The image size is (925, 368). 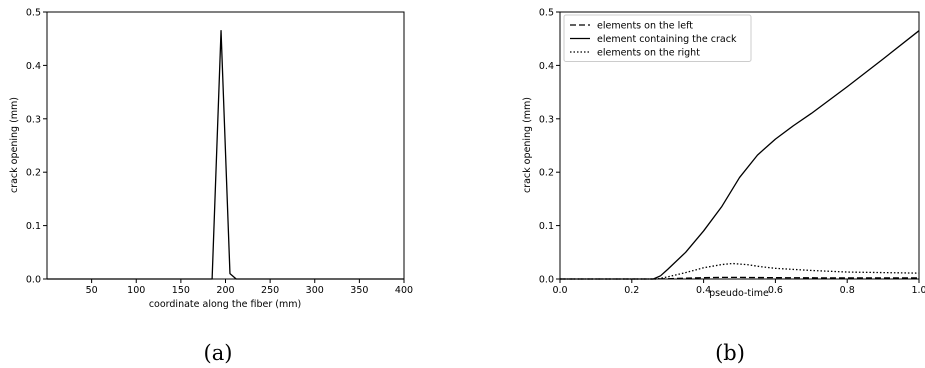 I want to click on chart-b-x-axis: 0.0 0.2 0.4 0.6 0.8 1.0, so click(x=738, y=287).